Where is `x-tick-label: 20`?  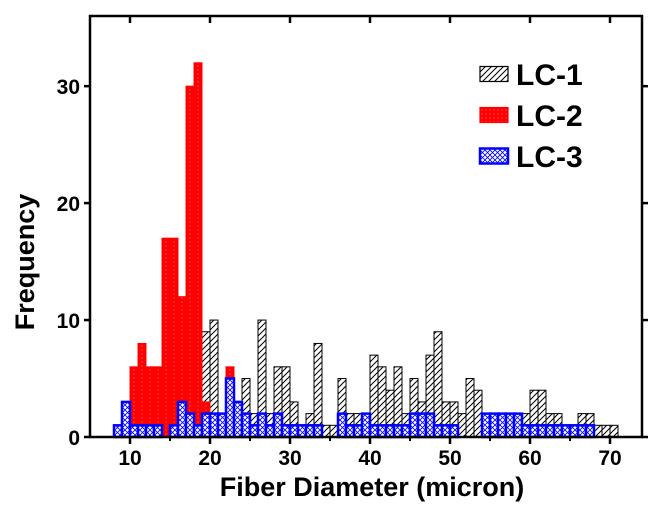
x-tick-label: 20 is located at coordinates (209, 458).